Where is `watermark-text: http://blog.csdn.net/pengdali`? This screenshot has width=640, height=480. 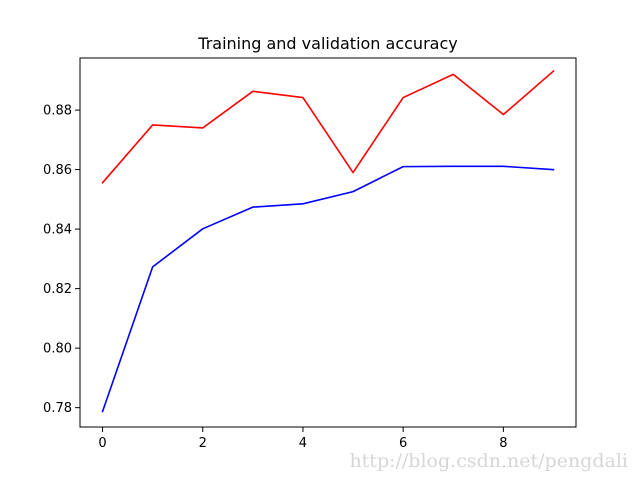
watermark-text: http://blog.csdn.net/pengdali is located at coordinates (488, 461).